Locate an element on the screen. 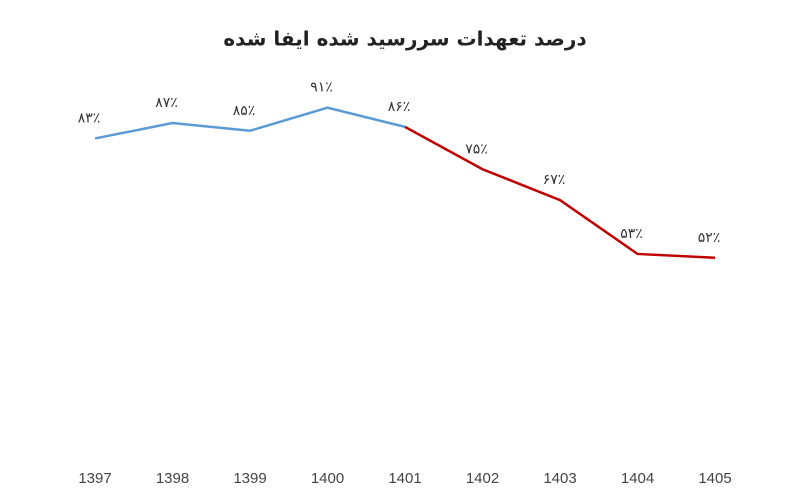  x-tick-label: 1405 is located at coordinates (714, 478).